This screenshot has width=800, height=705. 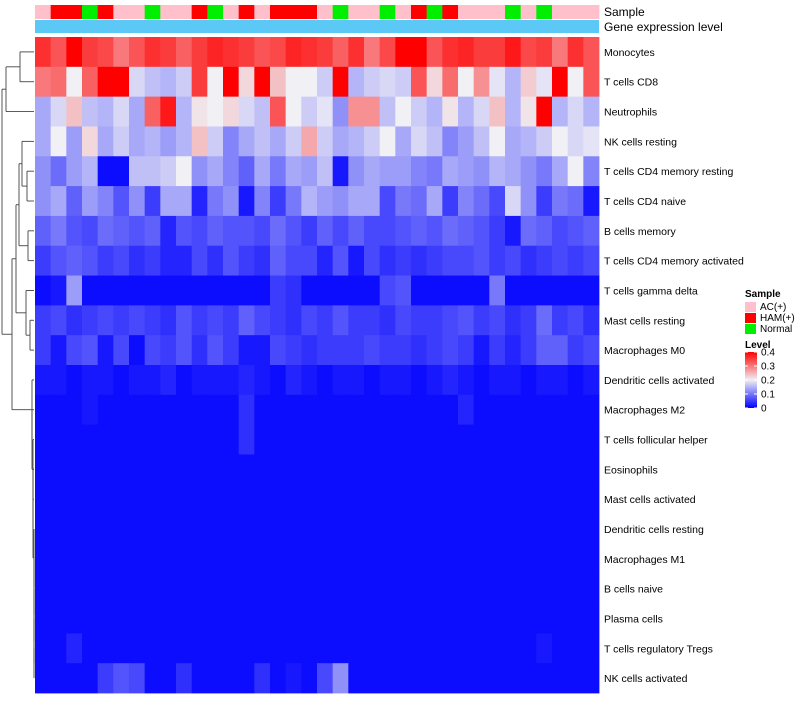 I want to click on row-label: NK cells resting, so click(x=640, y=142).